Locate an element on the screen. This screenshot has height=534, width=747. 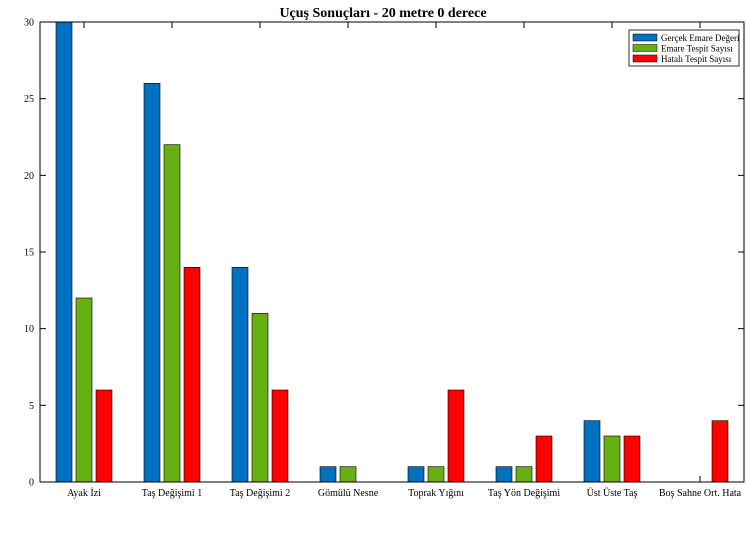
x-tick-label: Boş Sahne Ort. Hata is located at coordinates (700, 493).